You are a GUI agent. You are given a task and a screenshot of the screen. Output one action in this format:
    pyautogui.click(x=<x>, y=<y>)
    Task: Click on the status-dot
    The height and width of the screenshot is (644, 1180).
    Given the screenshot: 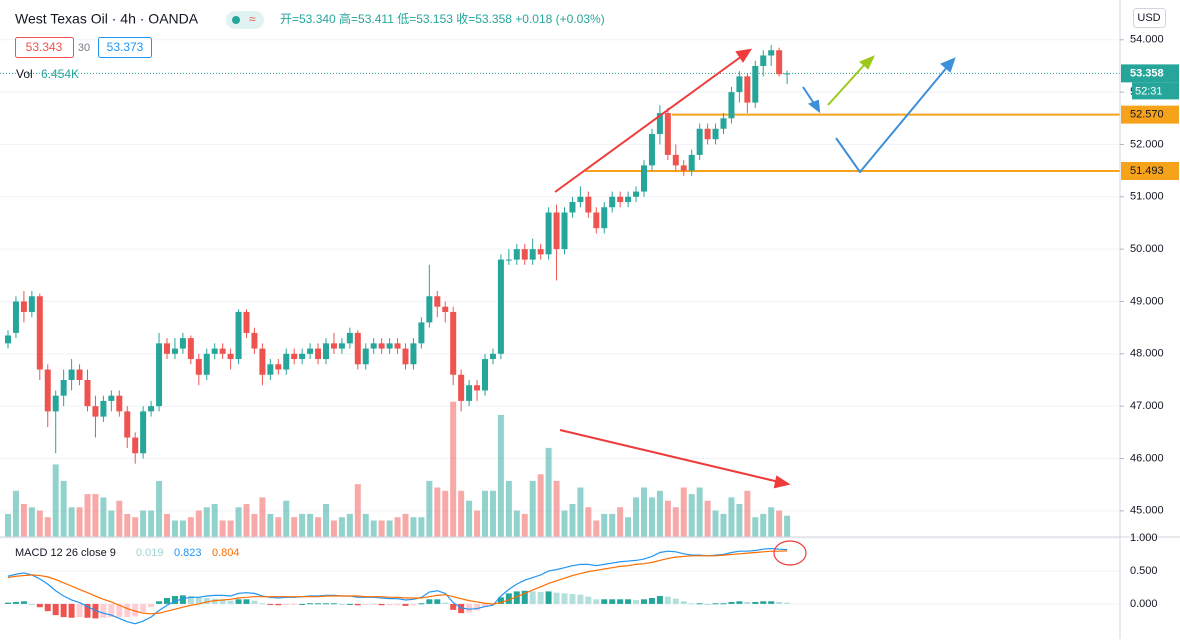 What is the action you would take?
    pyautogui.click(x=236, y=20)
    